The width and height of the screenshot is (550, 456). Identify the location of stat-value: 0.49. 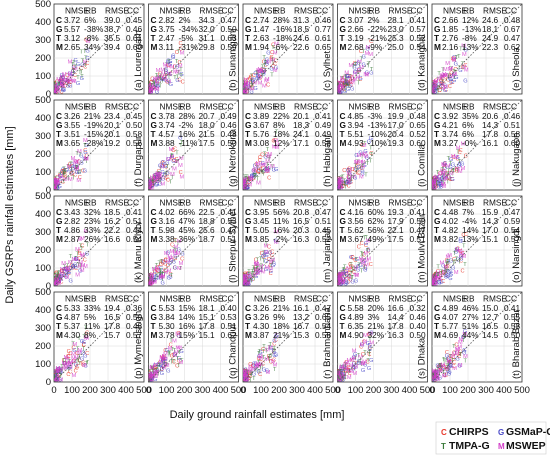
(323, 134).